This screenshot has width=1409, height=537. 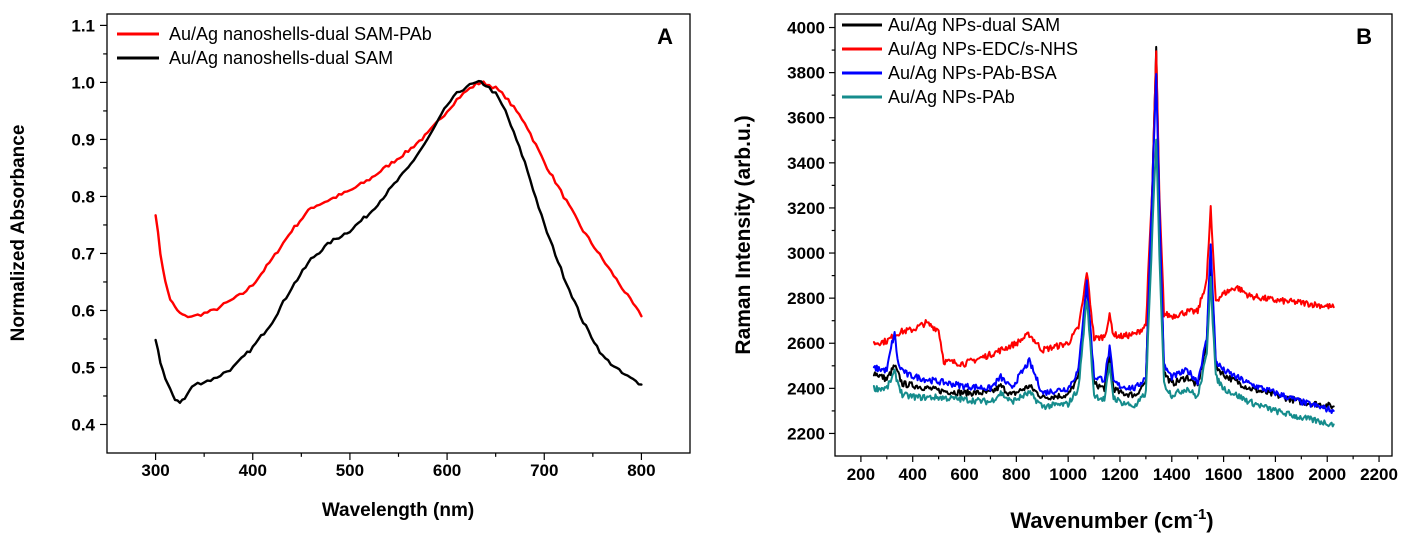 What do you see at coordinates (806, 388) in the screenshot?
I see `panel-b-y-tick-label: 2400` at bounding box center [806, 388].